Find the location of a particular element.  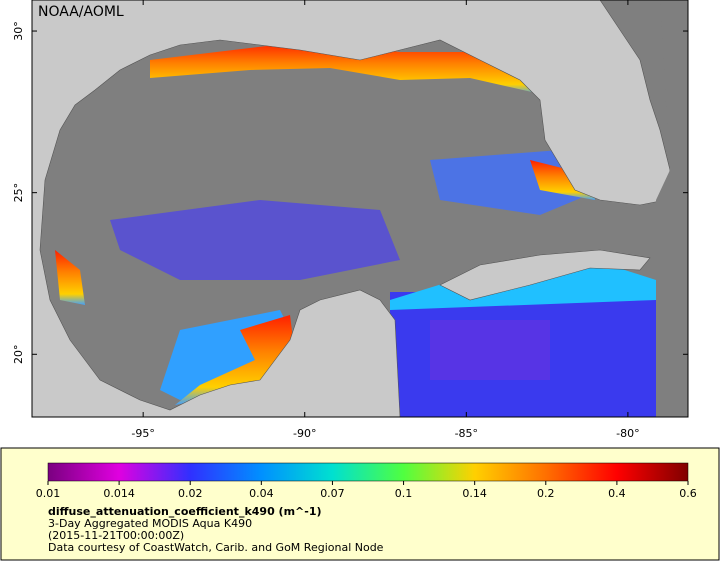

x-tick-label: -95° is located at coordinates (142, 433).